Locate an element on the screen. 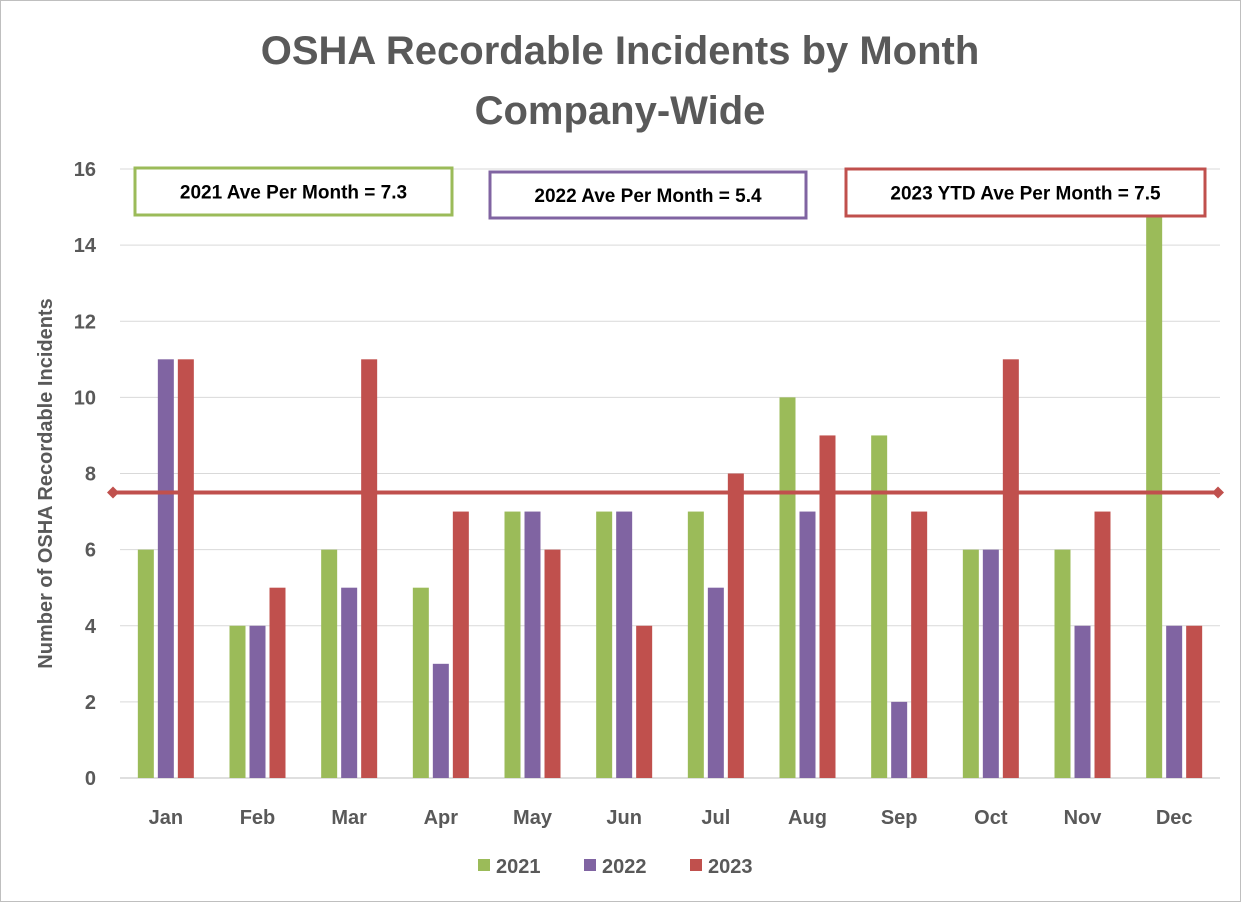 Image resolution: width=1241 pixels, height=902 pixels. y-axis-label: Number of OSHA Recordable Incidents is located at coordinates (46, 483).